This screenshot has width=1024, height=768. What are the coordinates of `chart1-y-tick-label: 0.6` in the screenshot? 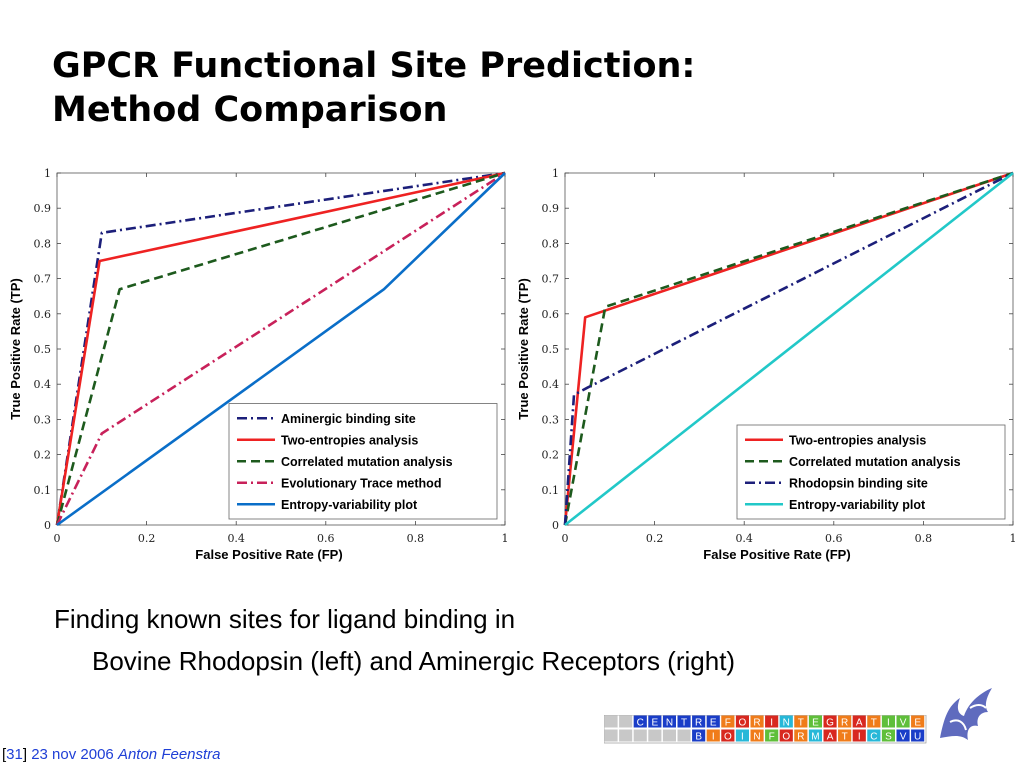 It's located at (43, 314).